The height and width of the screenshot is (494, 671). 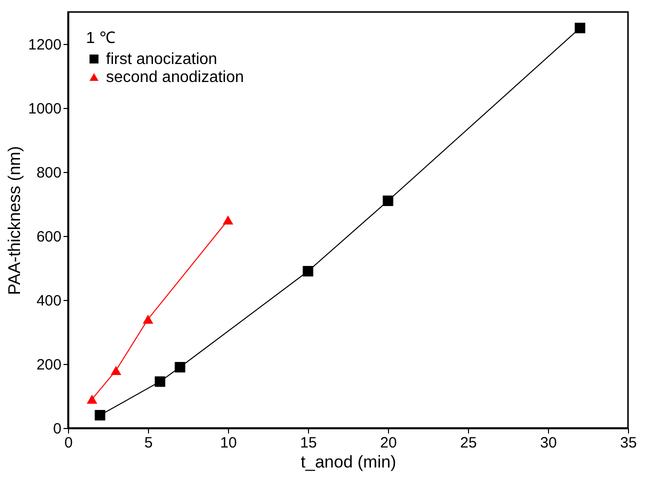 I want to click on x-tick-label: 10, so click(x=228, y=443).